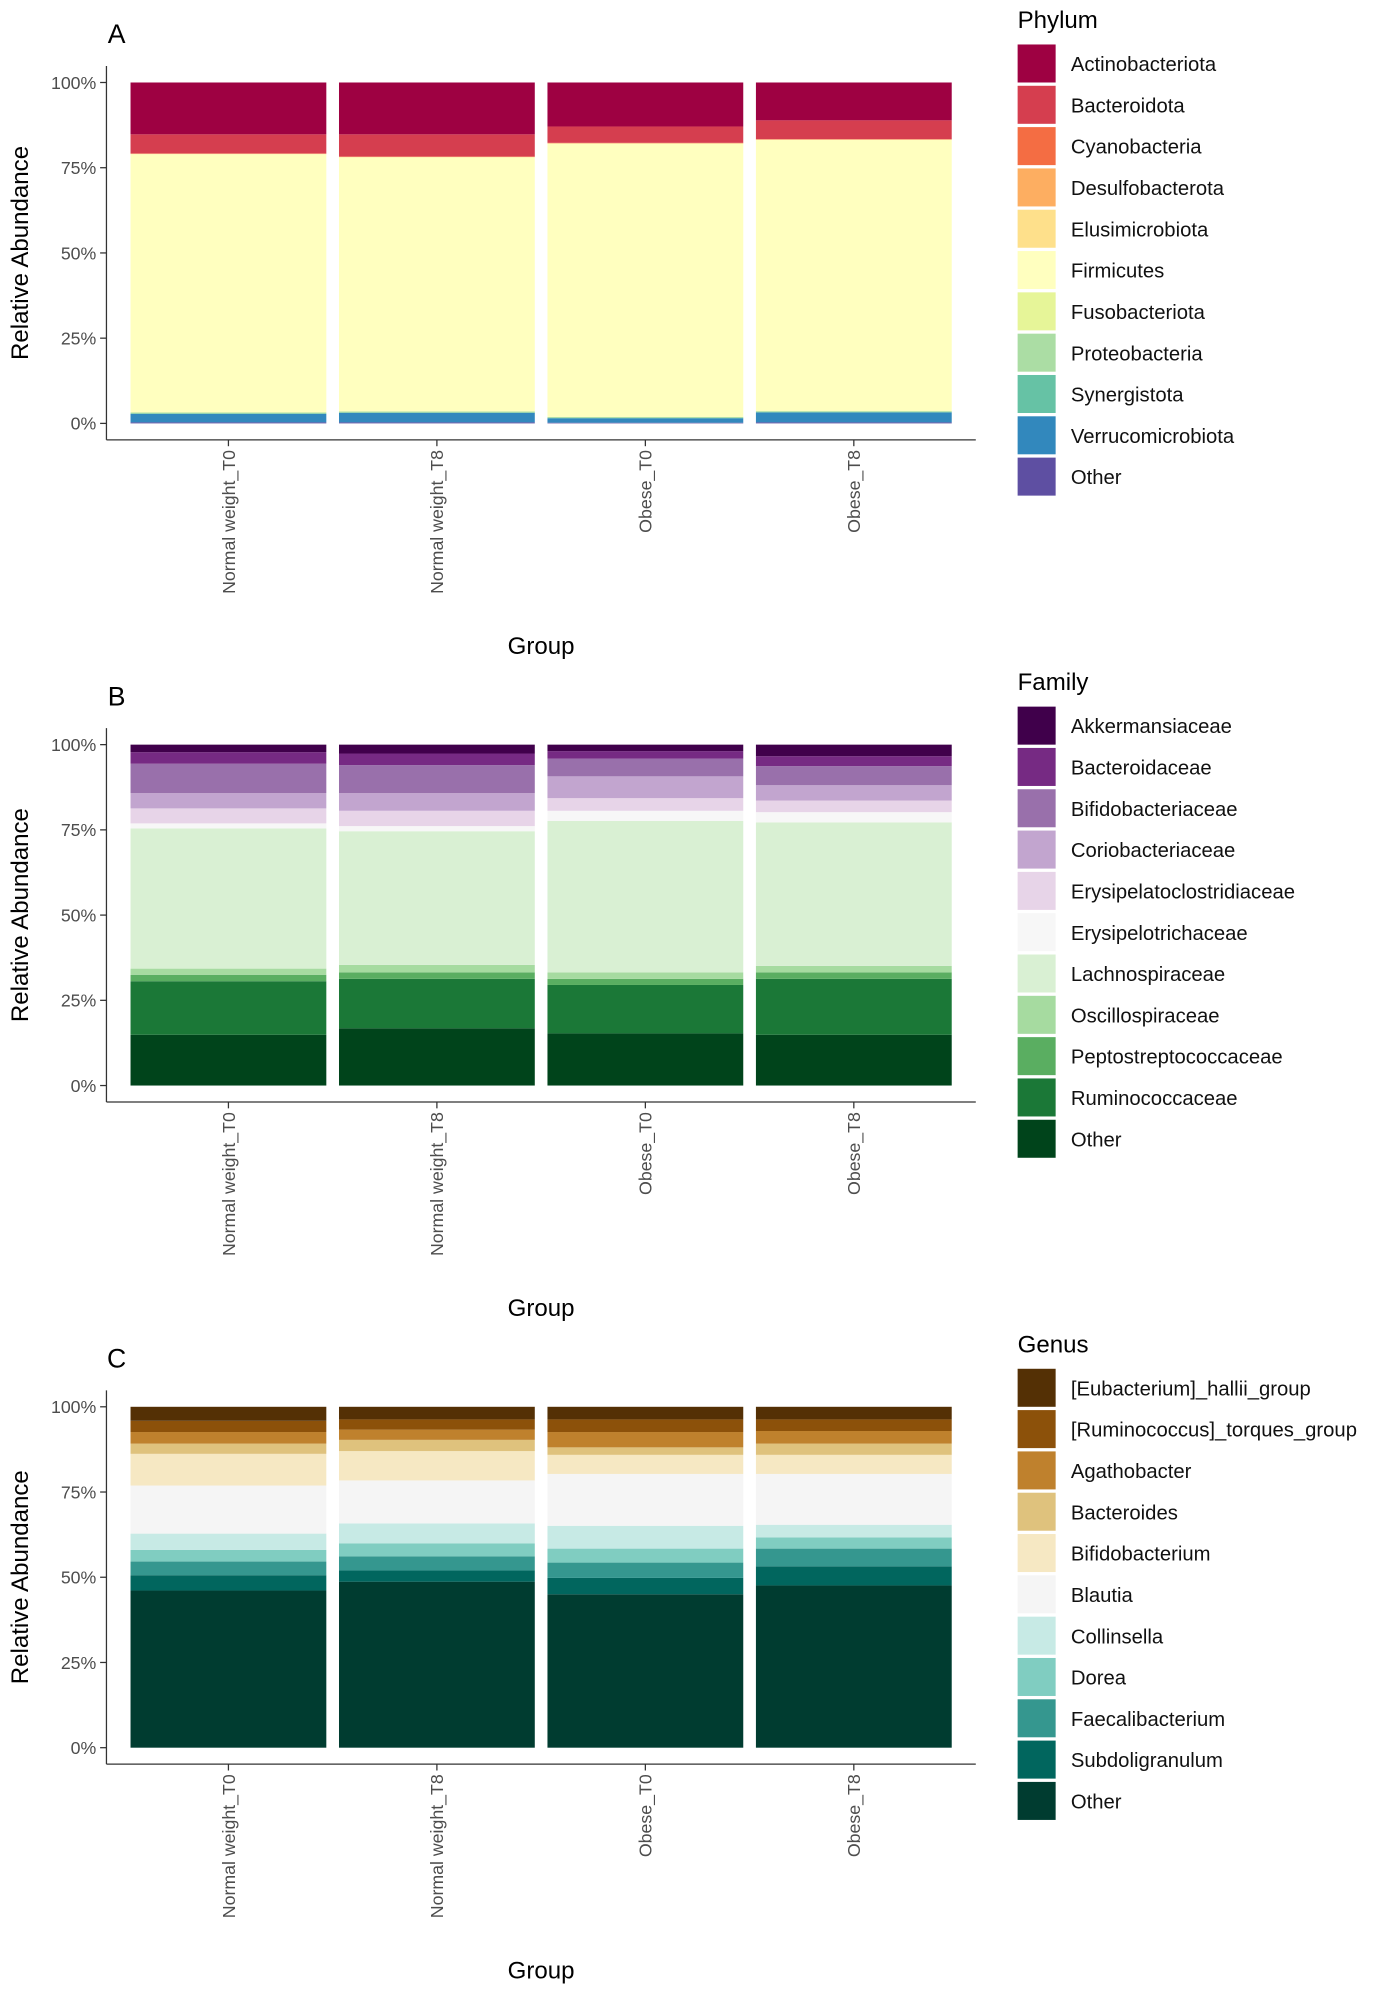  What do you see at coordinates (1096, 1803) in the screenshot?
I see `legend-label: Other` at bounding box center [1096, 1803].